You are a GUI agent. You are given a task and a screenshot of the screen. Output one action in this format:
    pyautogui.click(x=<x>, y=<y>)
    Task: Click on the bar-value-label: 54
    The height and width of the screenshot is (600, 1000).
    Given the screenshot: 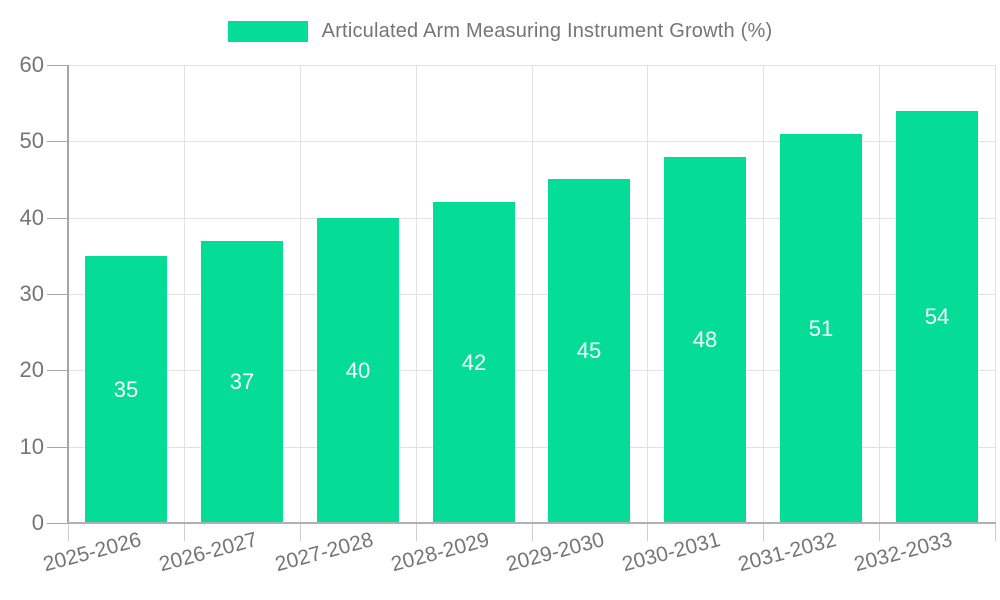 What is the action you would take?
    pyautogui.click(x=937, y=316)
    